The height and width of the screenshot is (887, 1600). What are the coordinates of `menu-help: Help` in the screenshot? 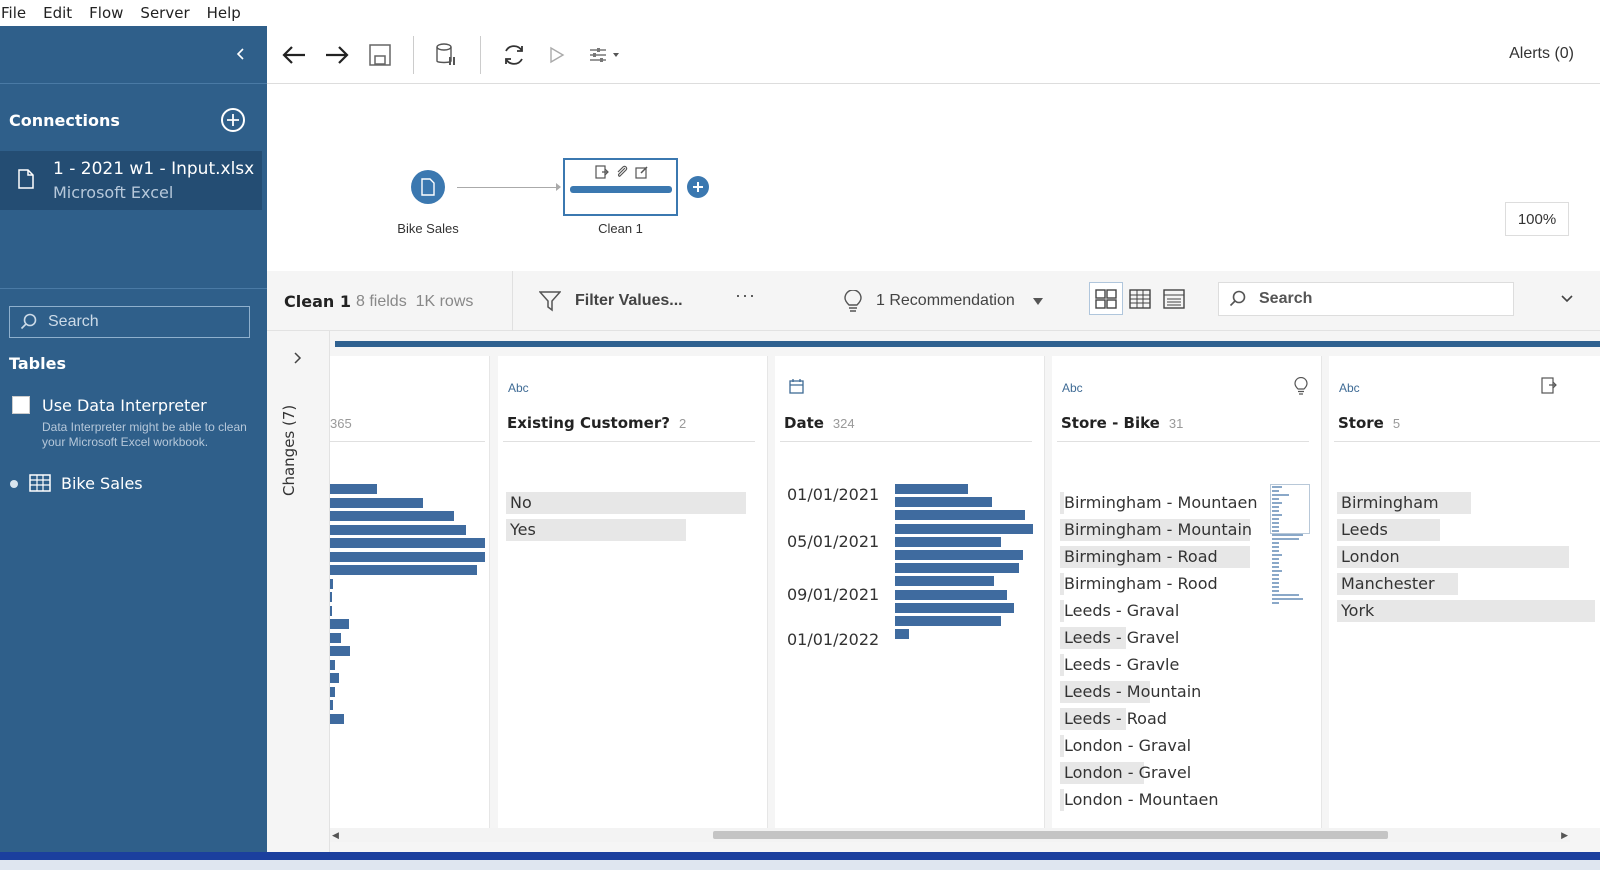 It's located at (223, 13).